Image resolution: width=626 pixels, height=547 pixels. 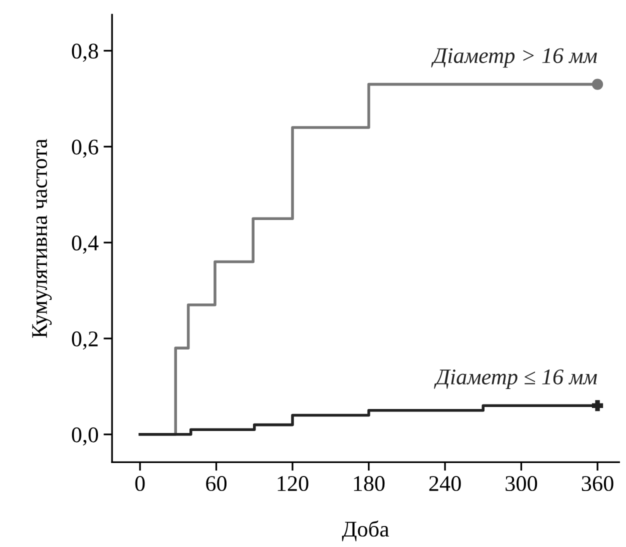 What do you see at coordinates (293, 484) in the screenshot?
I see `x-tick-label: 120` at bounding box center [293, 484].